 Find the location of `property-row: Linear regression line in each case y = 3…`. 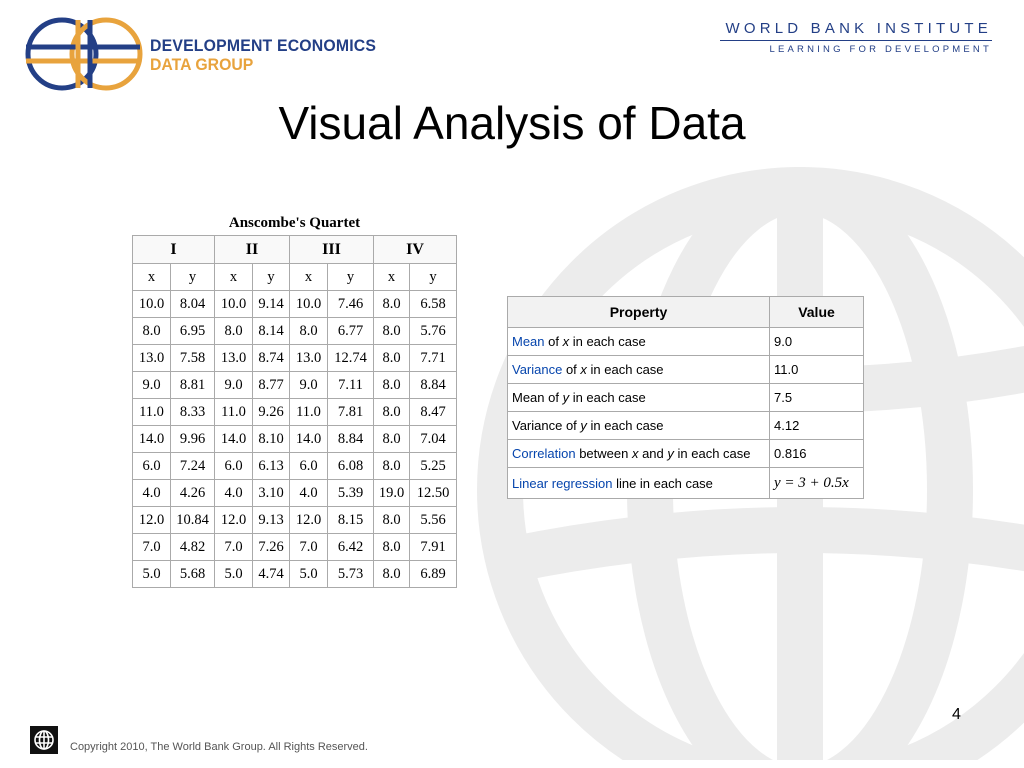

property-row: Linear regression line in each case y = 3… is located at coordinates (685, 483).